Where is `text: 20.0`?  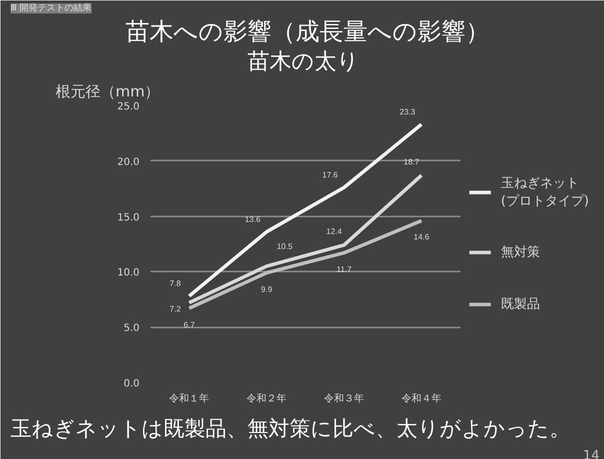
text: 20.0 is located at coordinates (128, 162).